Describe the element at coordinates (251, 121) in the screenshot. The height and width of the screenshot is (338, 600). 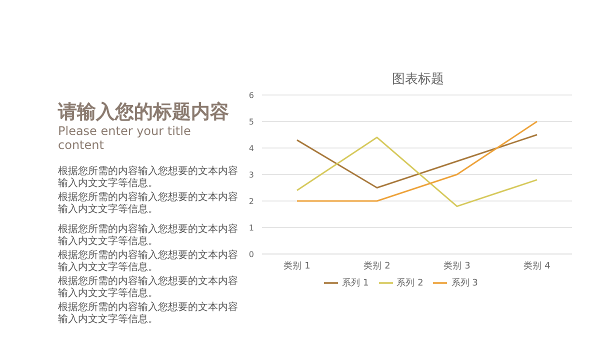
I see `y-tick-label: 5` at that location.